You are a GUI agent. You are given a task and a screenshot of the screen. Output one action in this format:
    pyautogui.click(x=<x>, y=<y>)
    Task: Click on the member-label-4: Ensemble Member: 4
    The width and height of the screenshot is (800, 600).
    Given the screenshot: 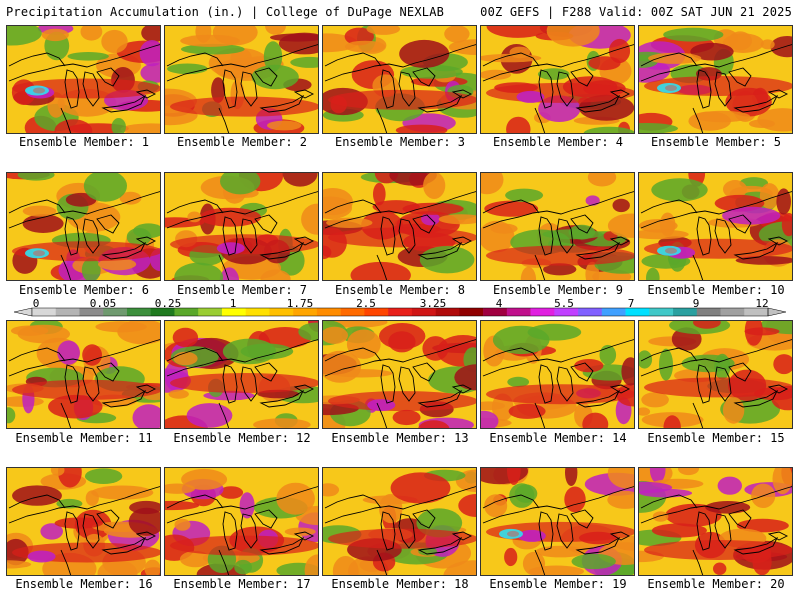 What is the action you would take?
    pyautogui.click(x=558, y=142)
    